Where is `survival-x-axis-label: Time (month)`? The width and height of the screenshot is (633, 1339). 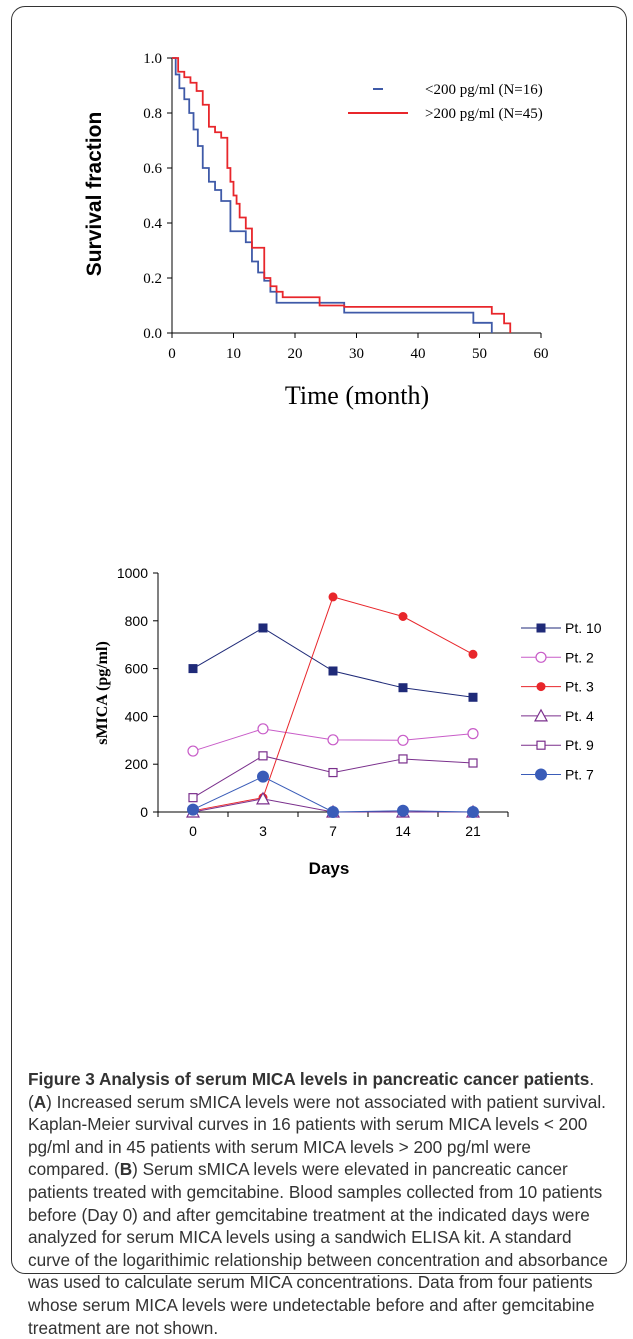 survival-x-axis-label: Time (month) is located at coordinates (357, 395).